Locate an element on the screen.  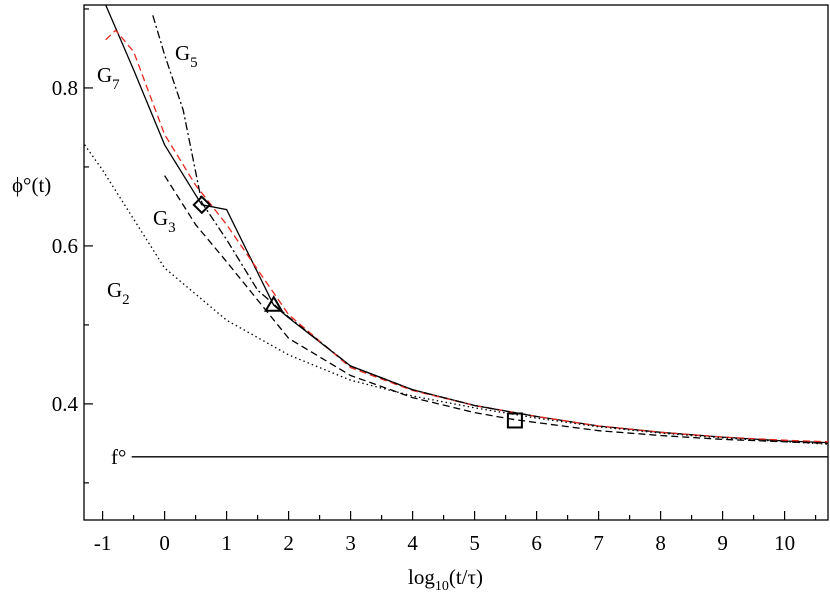
x-tick-label: 8 is located at coordinates (660, 543).